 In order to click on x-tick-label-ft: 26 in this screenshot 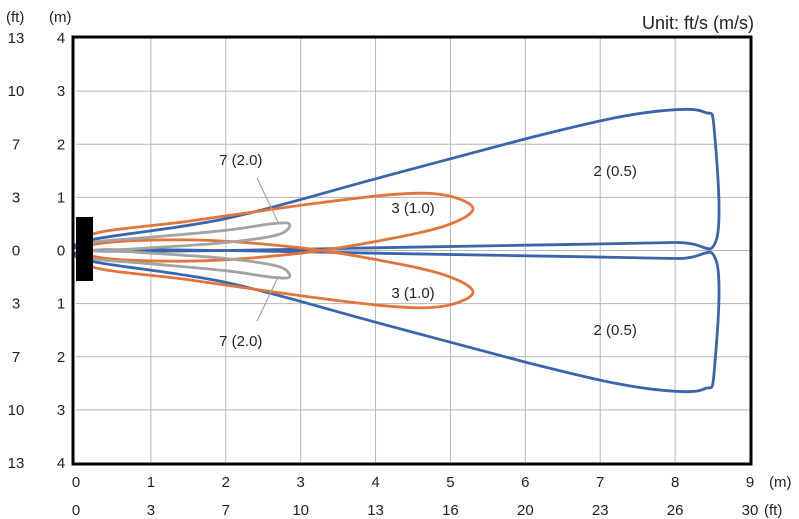, I will do `click(675, 510)`.